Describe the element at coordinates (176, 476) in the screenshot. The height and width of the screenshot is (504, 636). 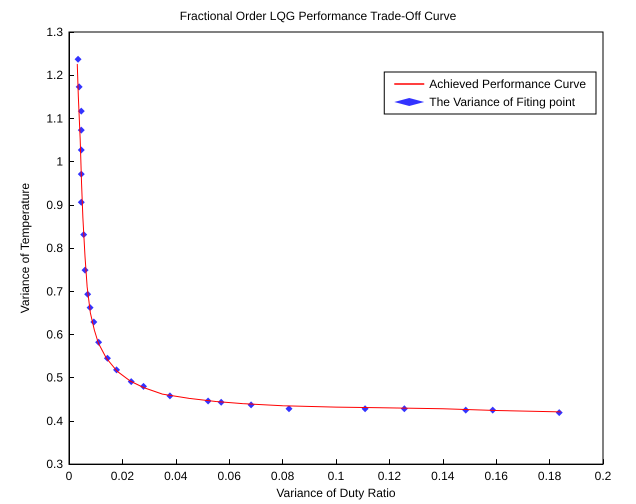
I see `x-tick-label: 0.04` at that location.